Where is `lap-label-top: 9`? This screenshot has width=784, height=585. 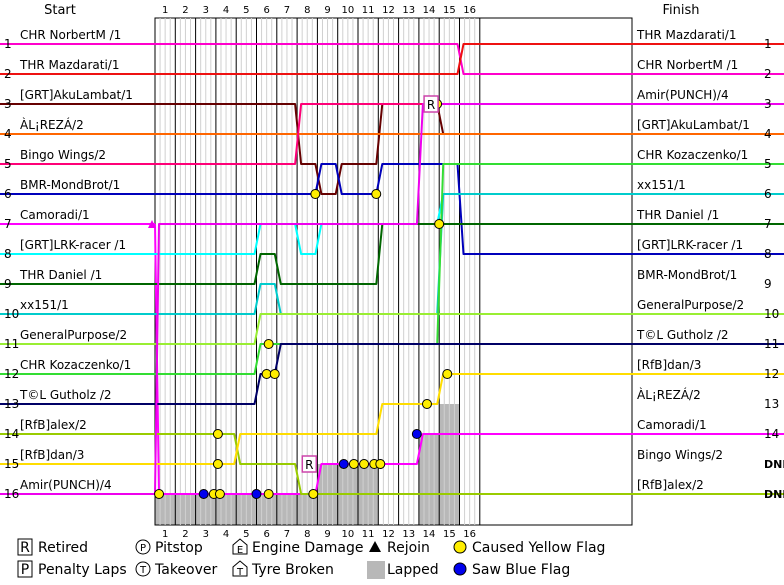 lap-label-top: 9 is located at coordinates (327, 10).